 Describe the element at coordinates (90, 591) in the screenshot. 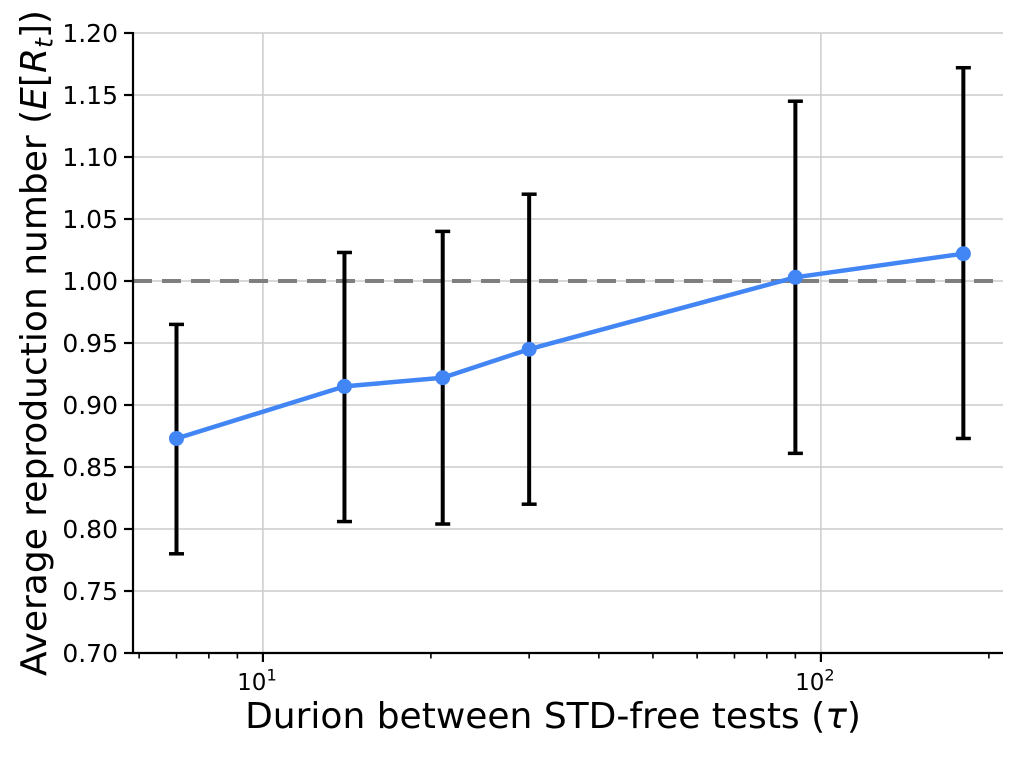

I see `y-tick-label: 0.75` at that location.